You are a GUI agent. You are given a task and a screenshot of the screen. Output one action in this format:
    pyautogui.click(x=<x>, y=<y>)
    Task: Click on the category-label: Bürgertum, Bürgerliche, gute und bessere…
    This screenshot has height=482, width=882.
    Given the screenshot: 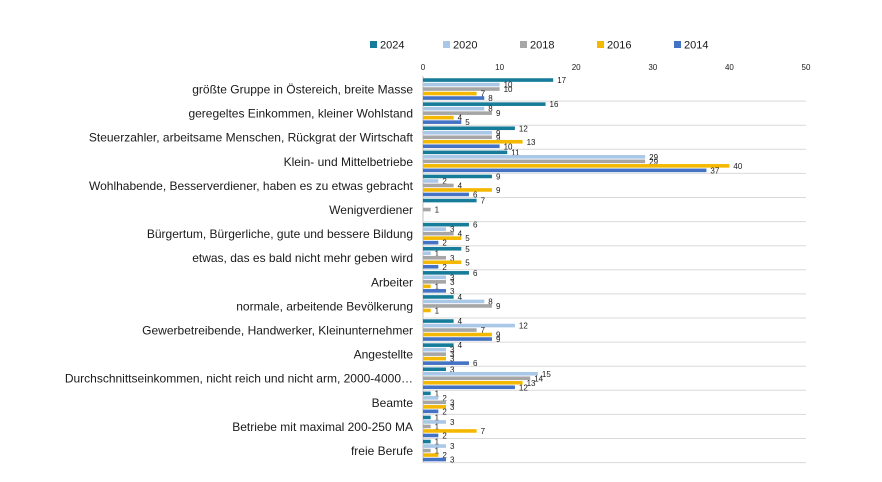 What is the action you would take?
    pyautogui.click(x=280, y=234)
    